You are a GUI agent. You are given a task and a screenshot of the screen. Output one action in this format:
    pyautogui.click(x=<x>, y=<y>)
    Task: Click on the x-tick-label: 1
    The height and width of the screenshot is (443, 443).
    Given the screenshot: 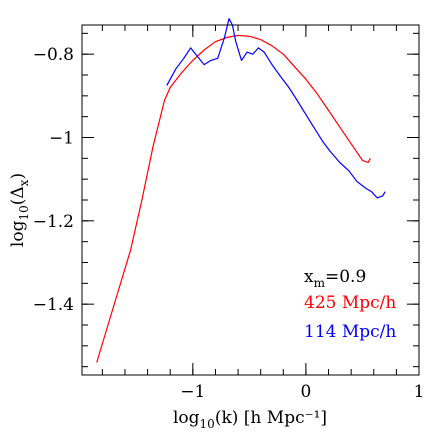 What is the action you would take?
    pyautogui.click(x=419, y=392)
    